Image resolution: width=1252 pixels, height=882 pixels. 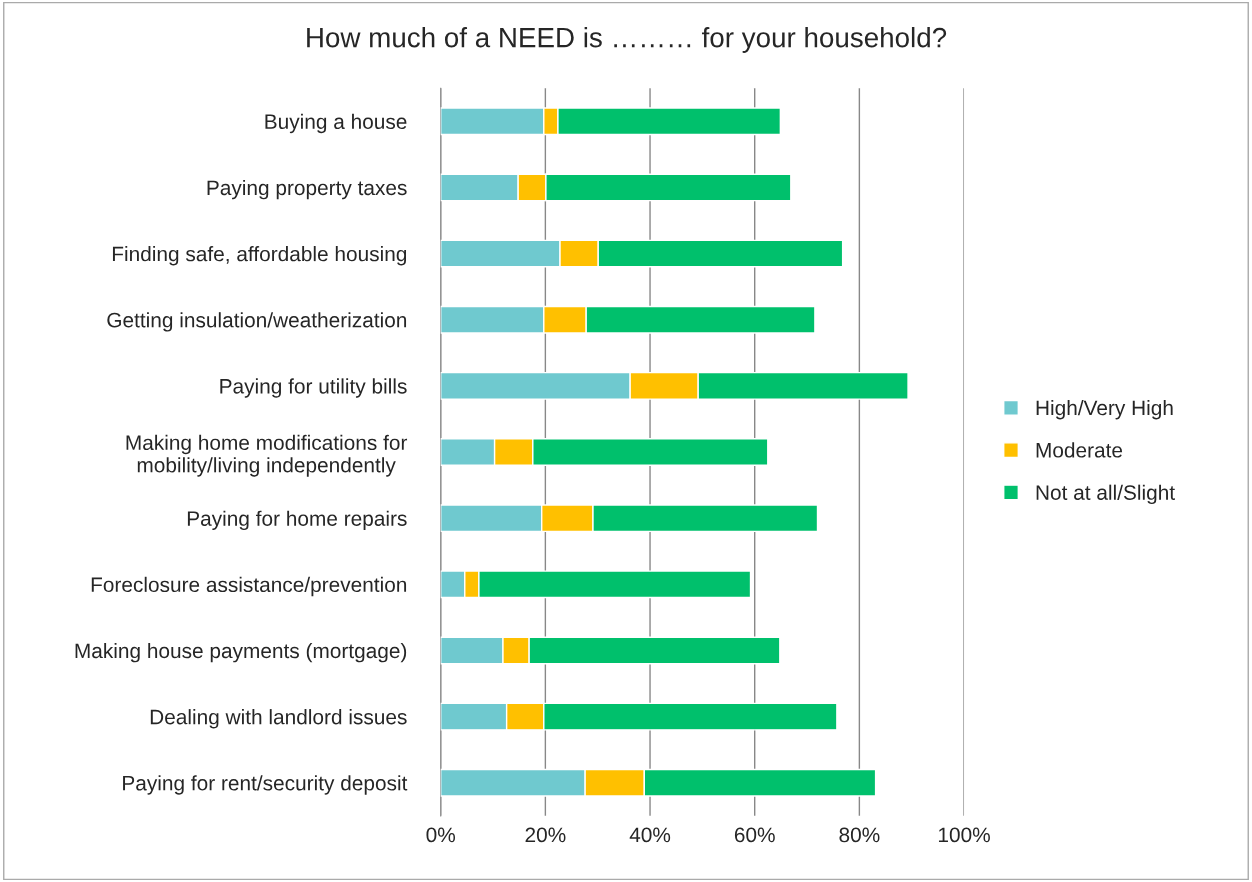 I want to click on chart-title: How much of a NEED is ……… for your household?, so click(x=627, y=40).